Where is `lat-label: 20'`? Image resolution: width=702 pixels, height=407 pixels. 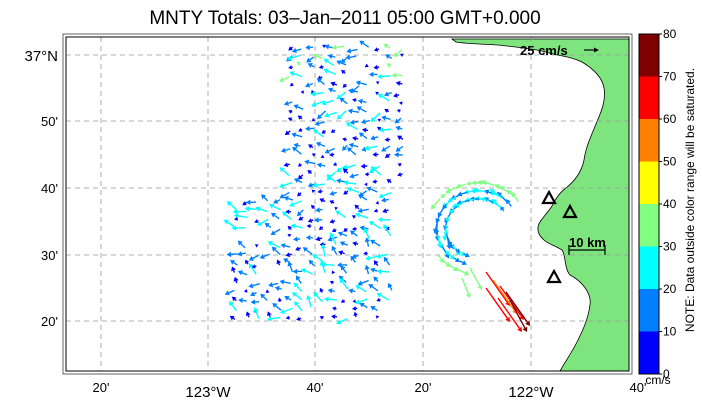 lat-label: 20' is located at coordinates (49, 321).